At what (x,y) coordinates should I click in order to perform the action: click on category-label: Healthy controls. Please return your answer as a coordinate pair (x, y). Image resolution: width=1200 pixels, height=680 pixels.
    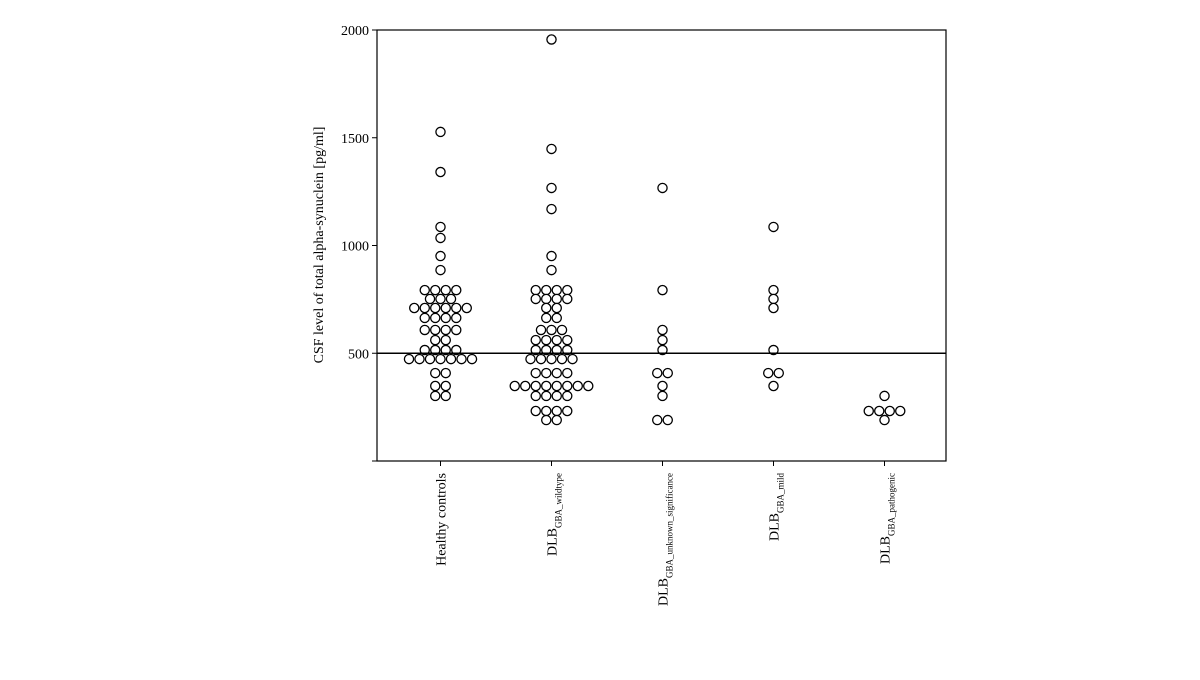
    Looking at the image, I should click on (442, 519).